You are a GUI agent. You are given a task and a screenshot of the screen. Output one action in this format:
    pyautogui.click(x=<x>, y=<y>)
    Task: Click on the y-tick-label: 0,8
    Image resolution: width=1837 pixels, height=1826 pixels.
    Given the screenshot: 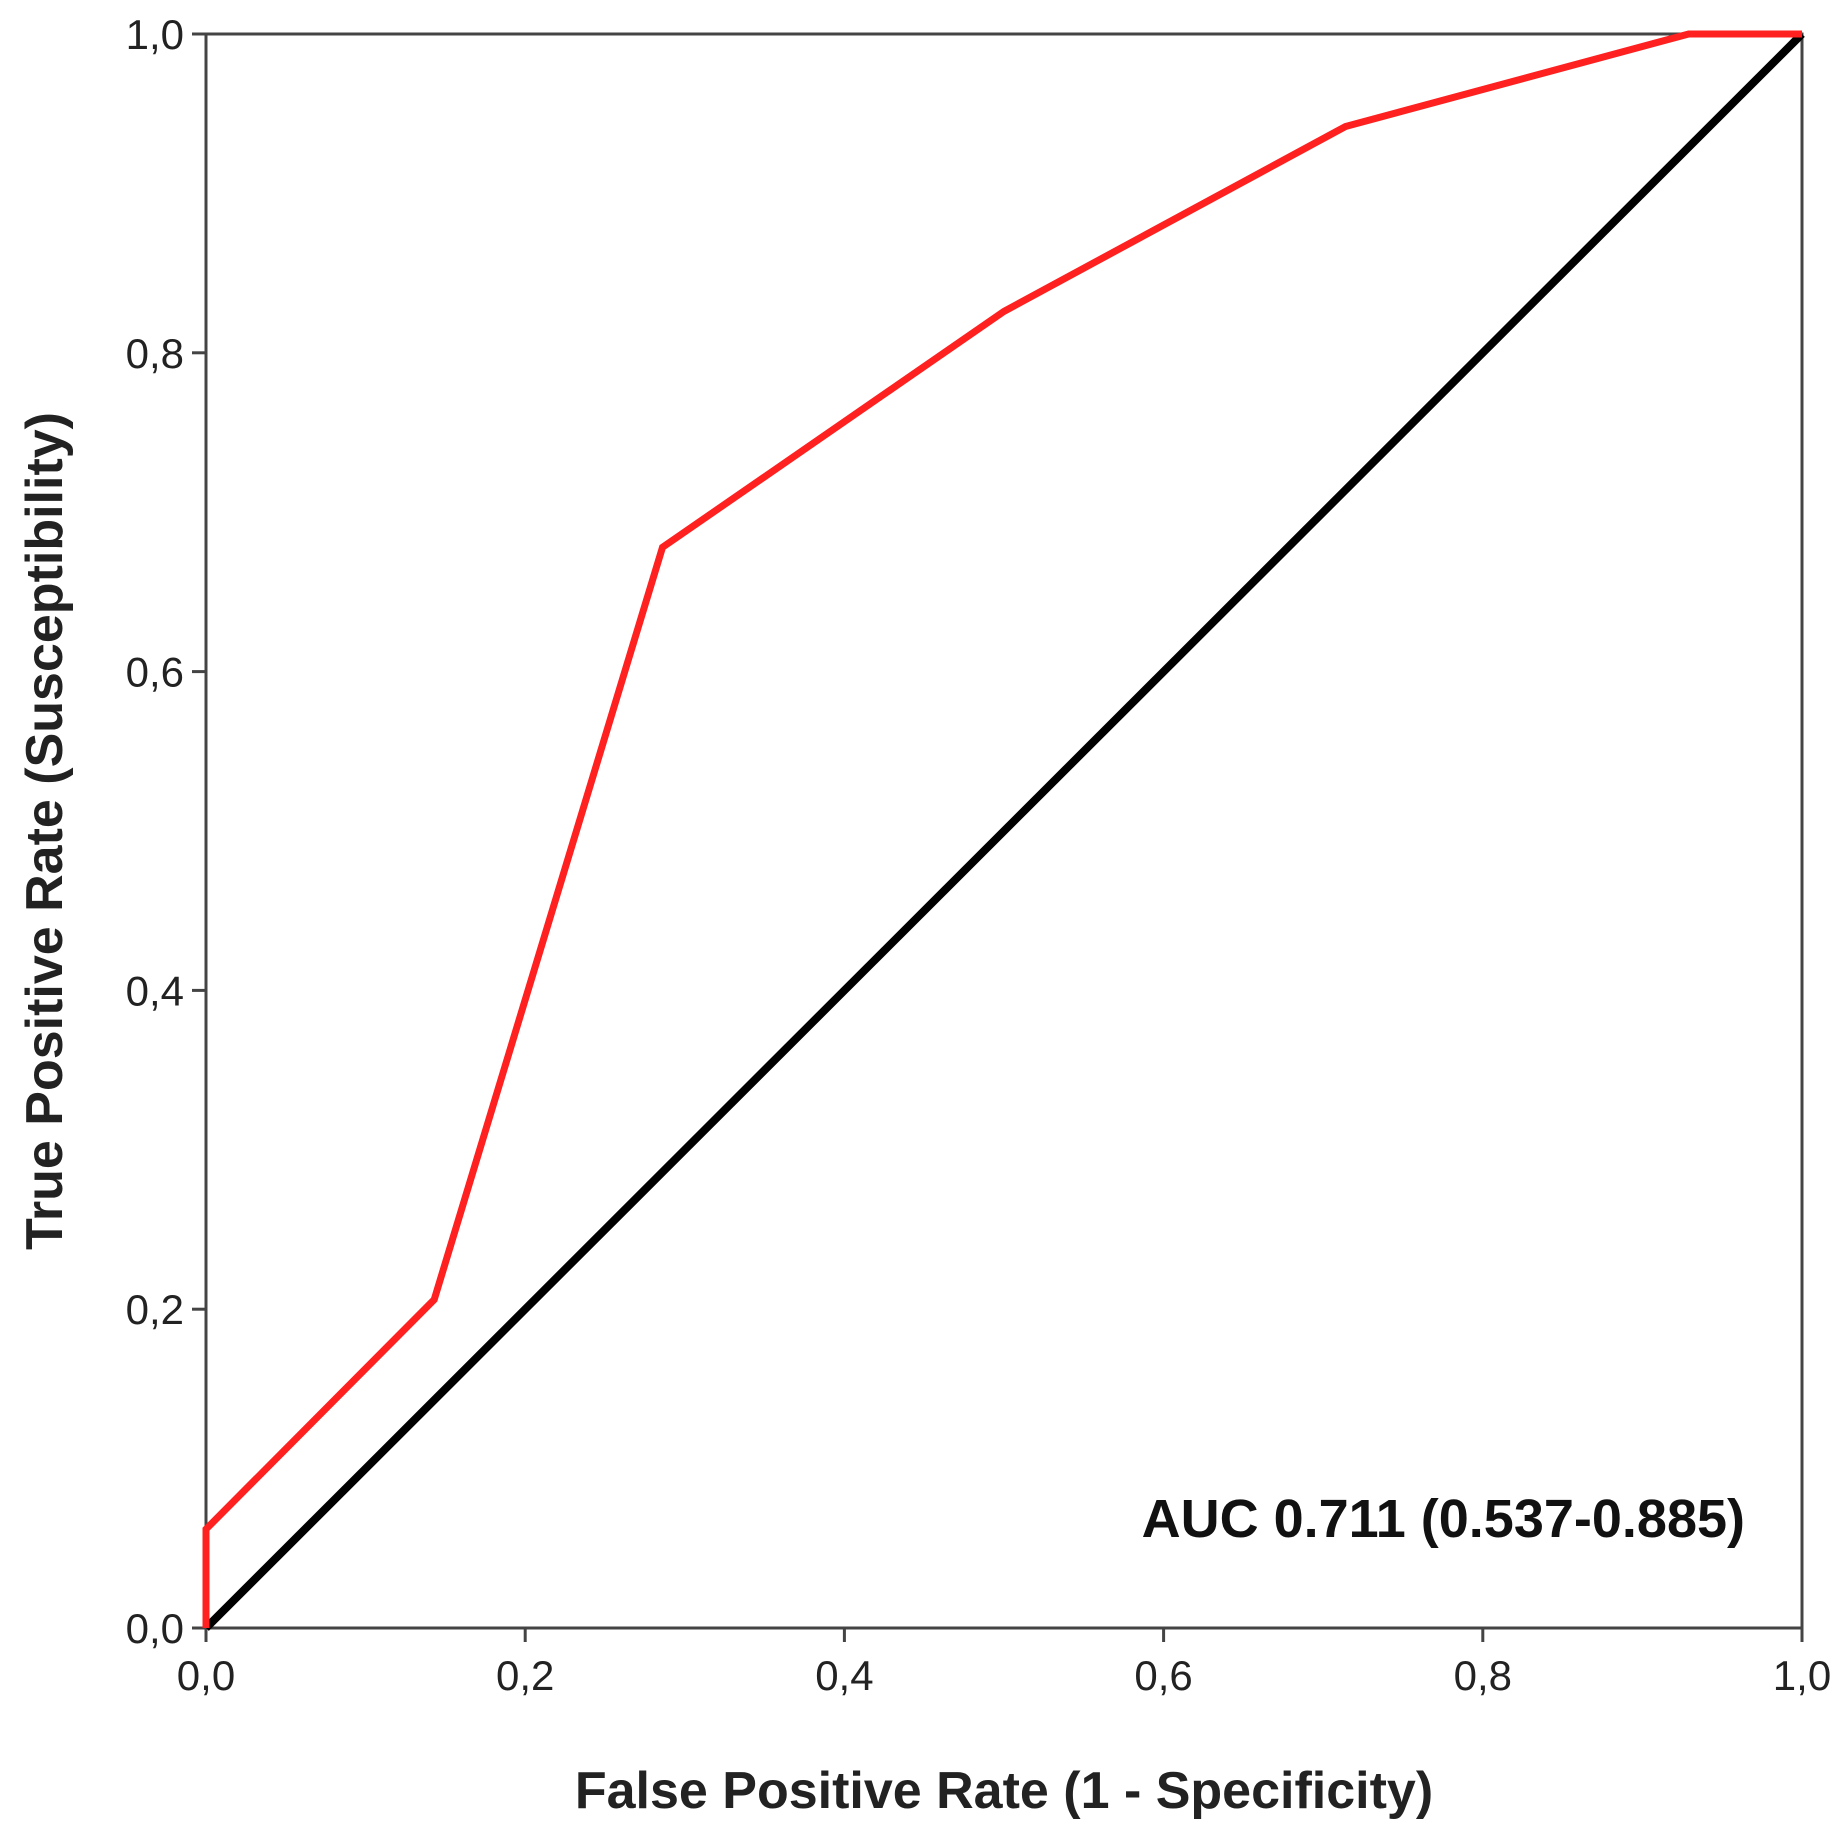 What is the action you would take?
    pyautogui.click(x=155, y=353)
    